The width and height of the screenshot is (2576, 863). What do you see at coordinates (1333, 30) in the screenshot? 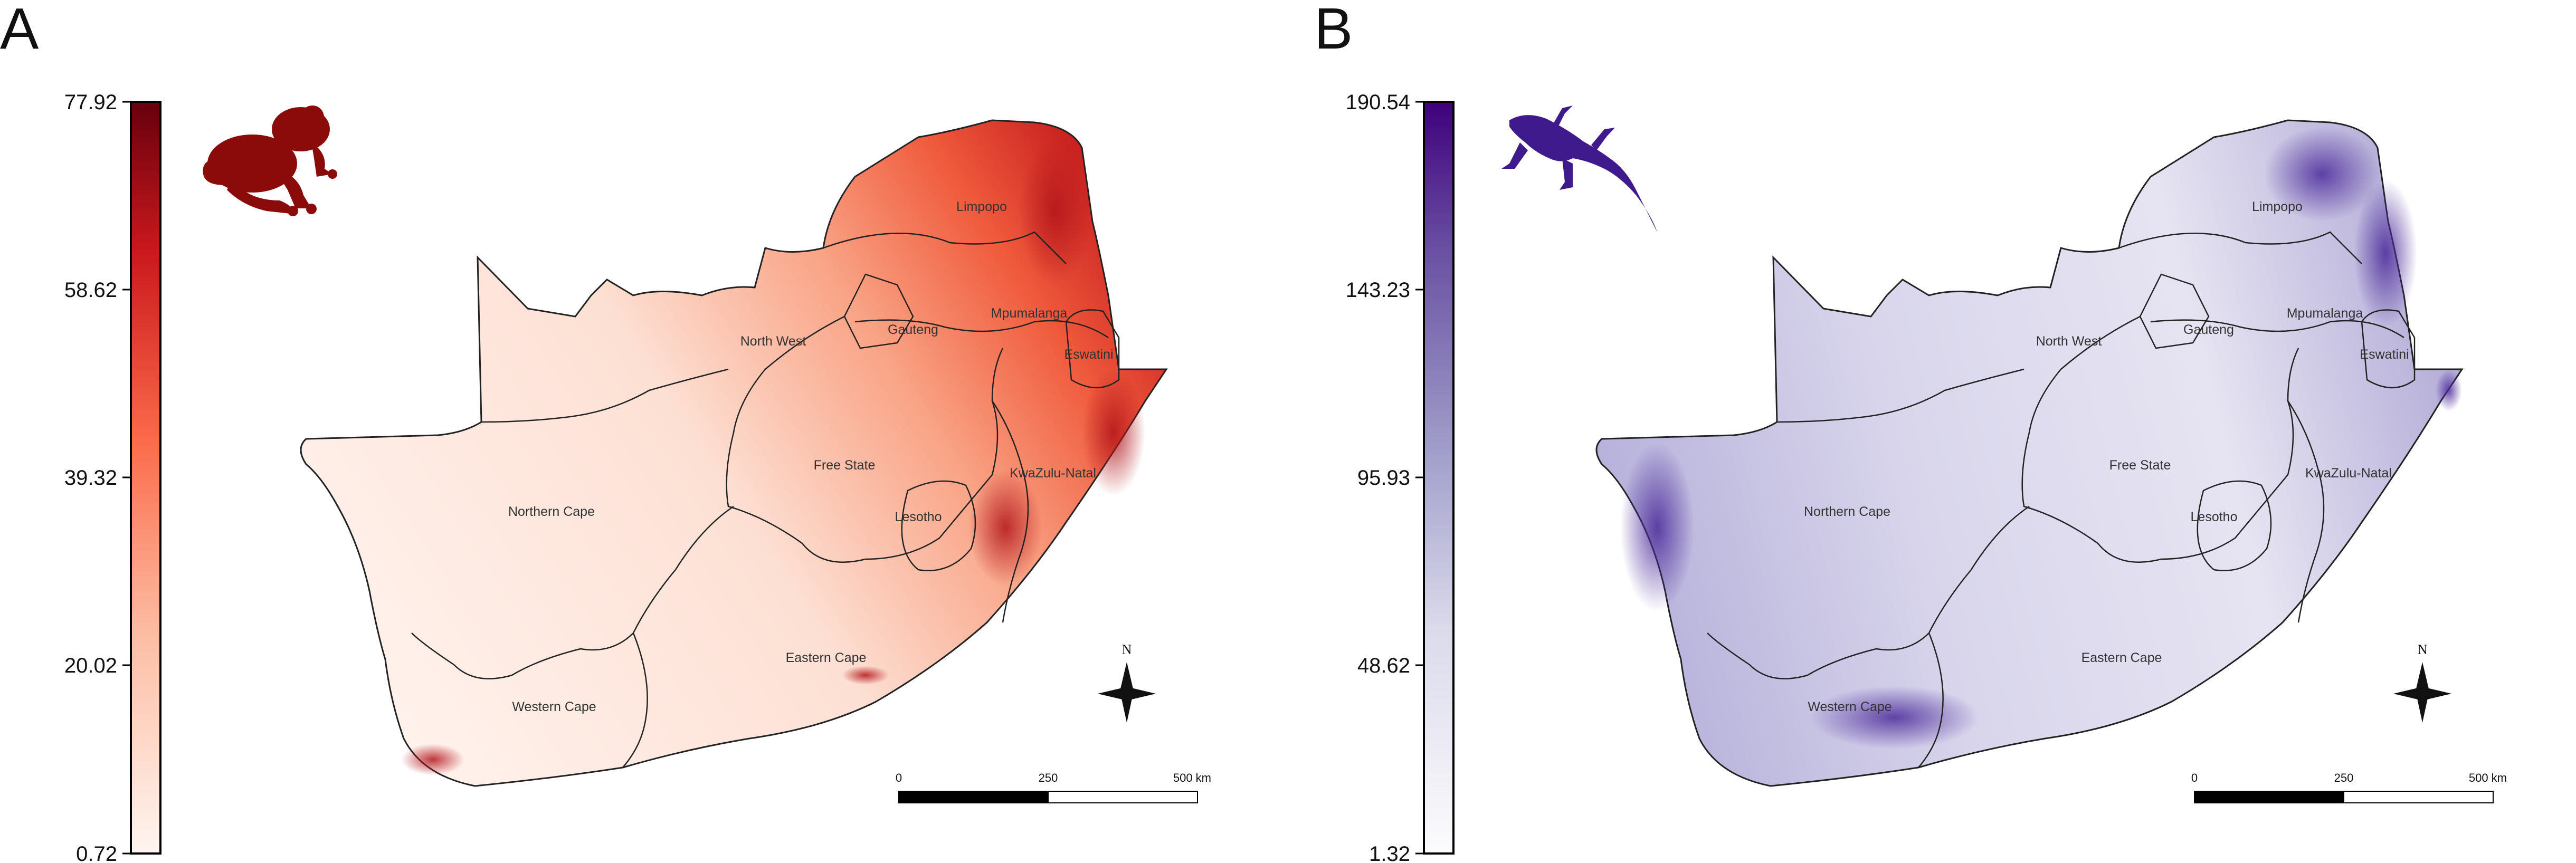
I see `panel-letter: B` at bounding box center [1333, 30].